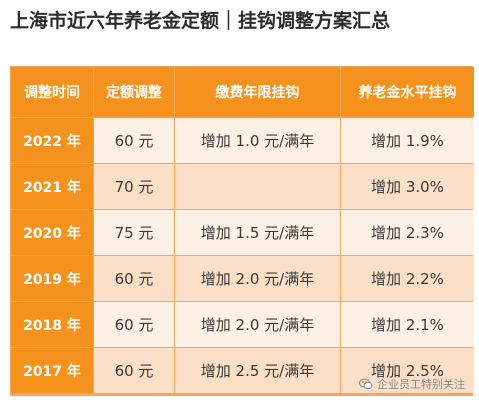 The image size is (479, 400). I want to click on row-contribution, so click(257, 186).